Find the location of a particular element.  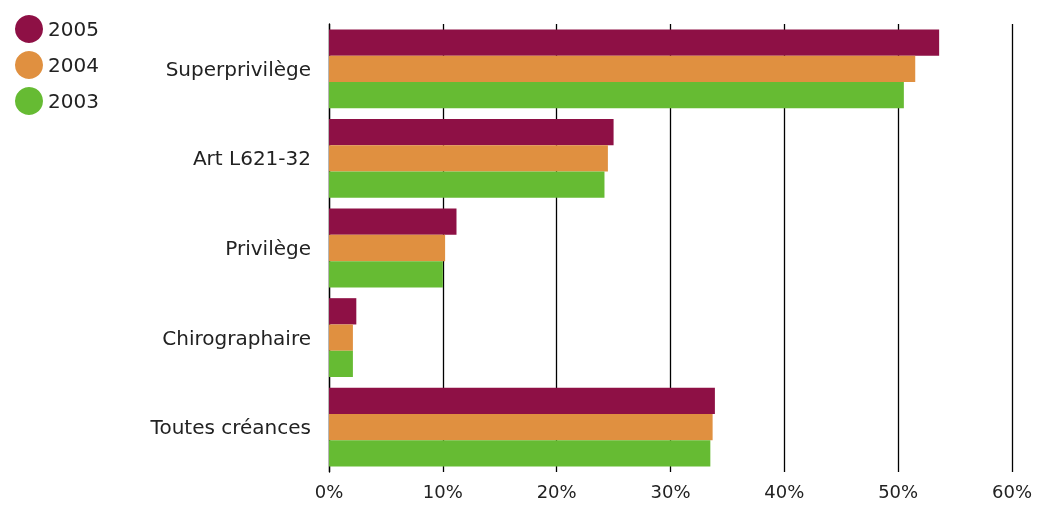

y-tick-label: Art L621-32 is located at coordinates (251, 158).